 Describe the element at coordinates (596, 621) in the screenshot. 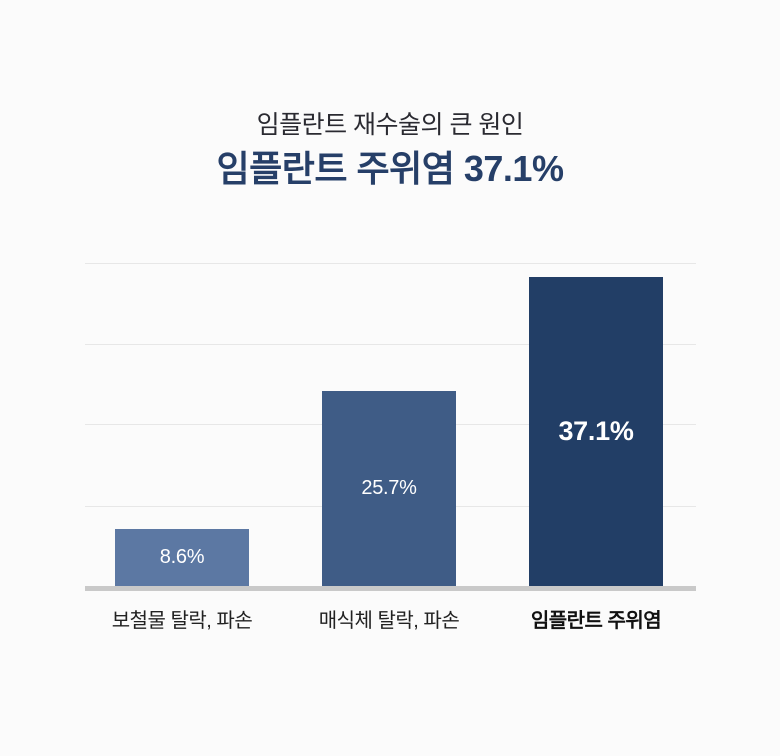

I see `category-label-peri-implantitis: 임플란트 주위염` at that location.